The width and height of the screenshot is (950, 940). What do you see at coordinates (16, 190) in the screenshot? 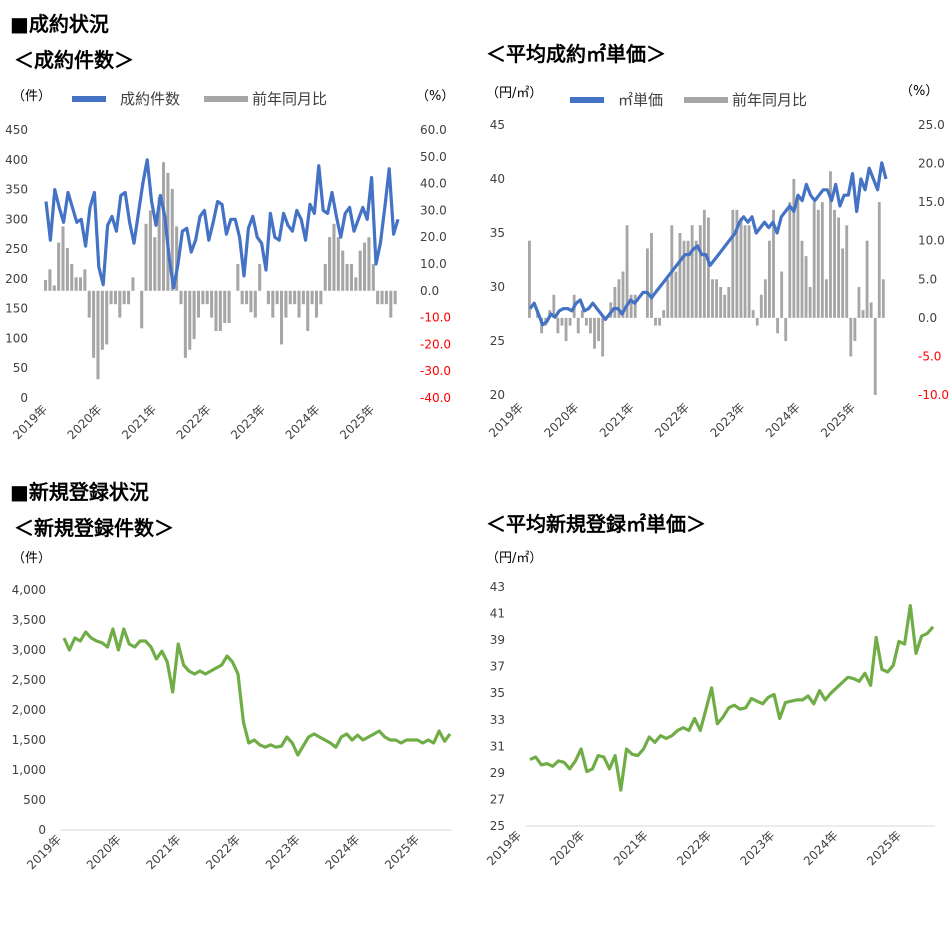
I see `y-tick-label-left: 350` at bounding box center [16, 190].